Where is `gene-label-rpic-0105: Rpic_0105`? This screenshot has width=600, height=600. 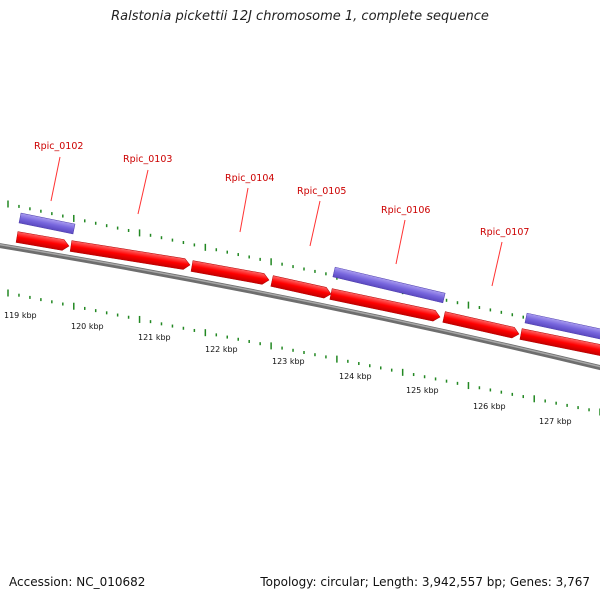 gene-label-rpic-0105: Rpic_0105 is located at coordinates (321, 191).